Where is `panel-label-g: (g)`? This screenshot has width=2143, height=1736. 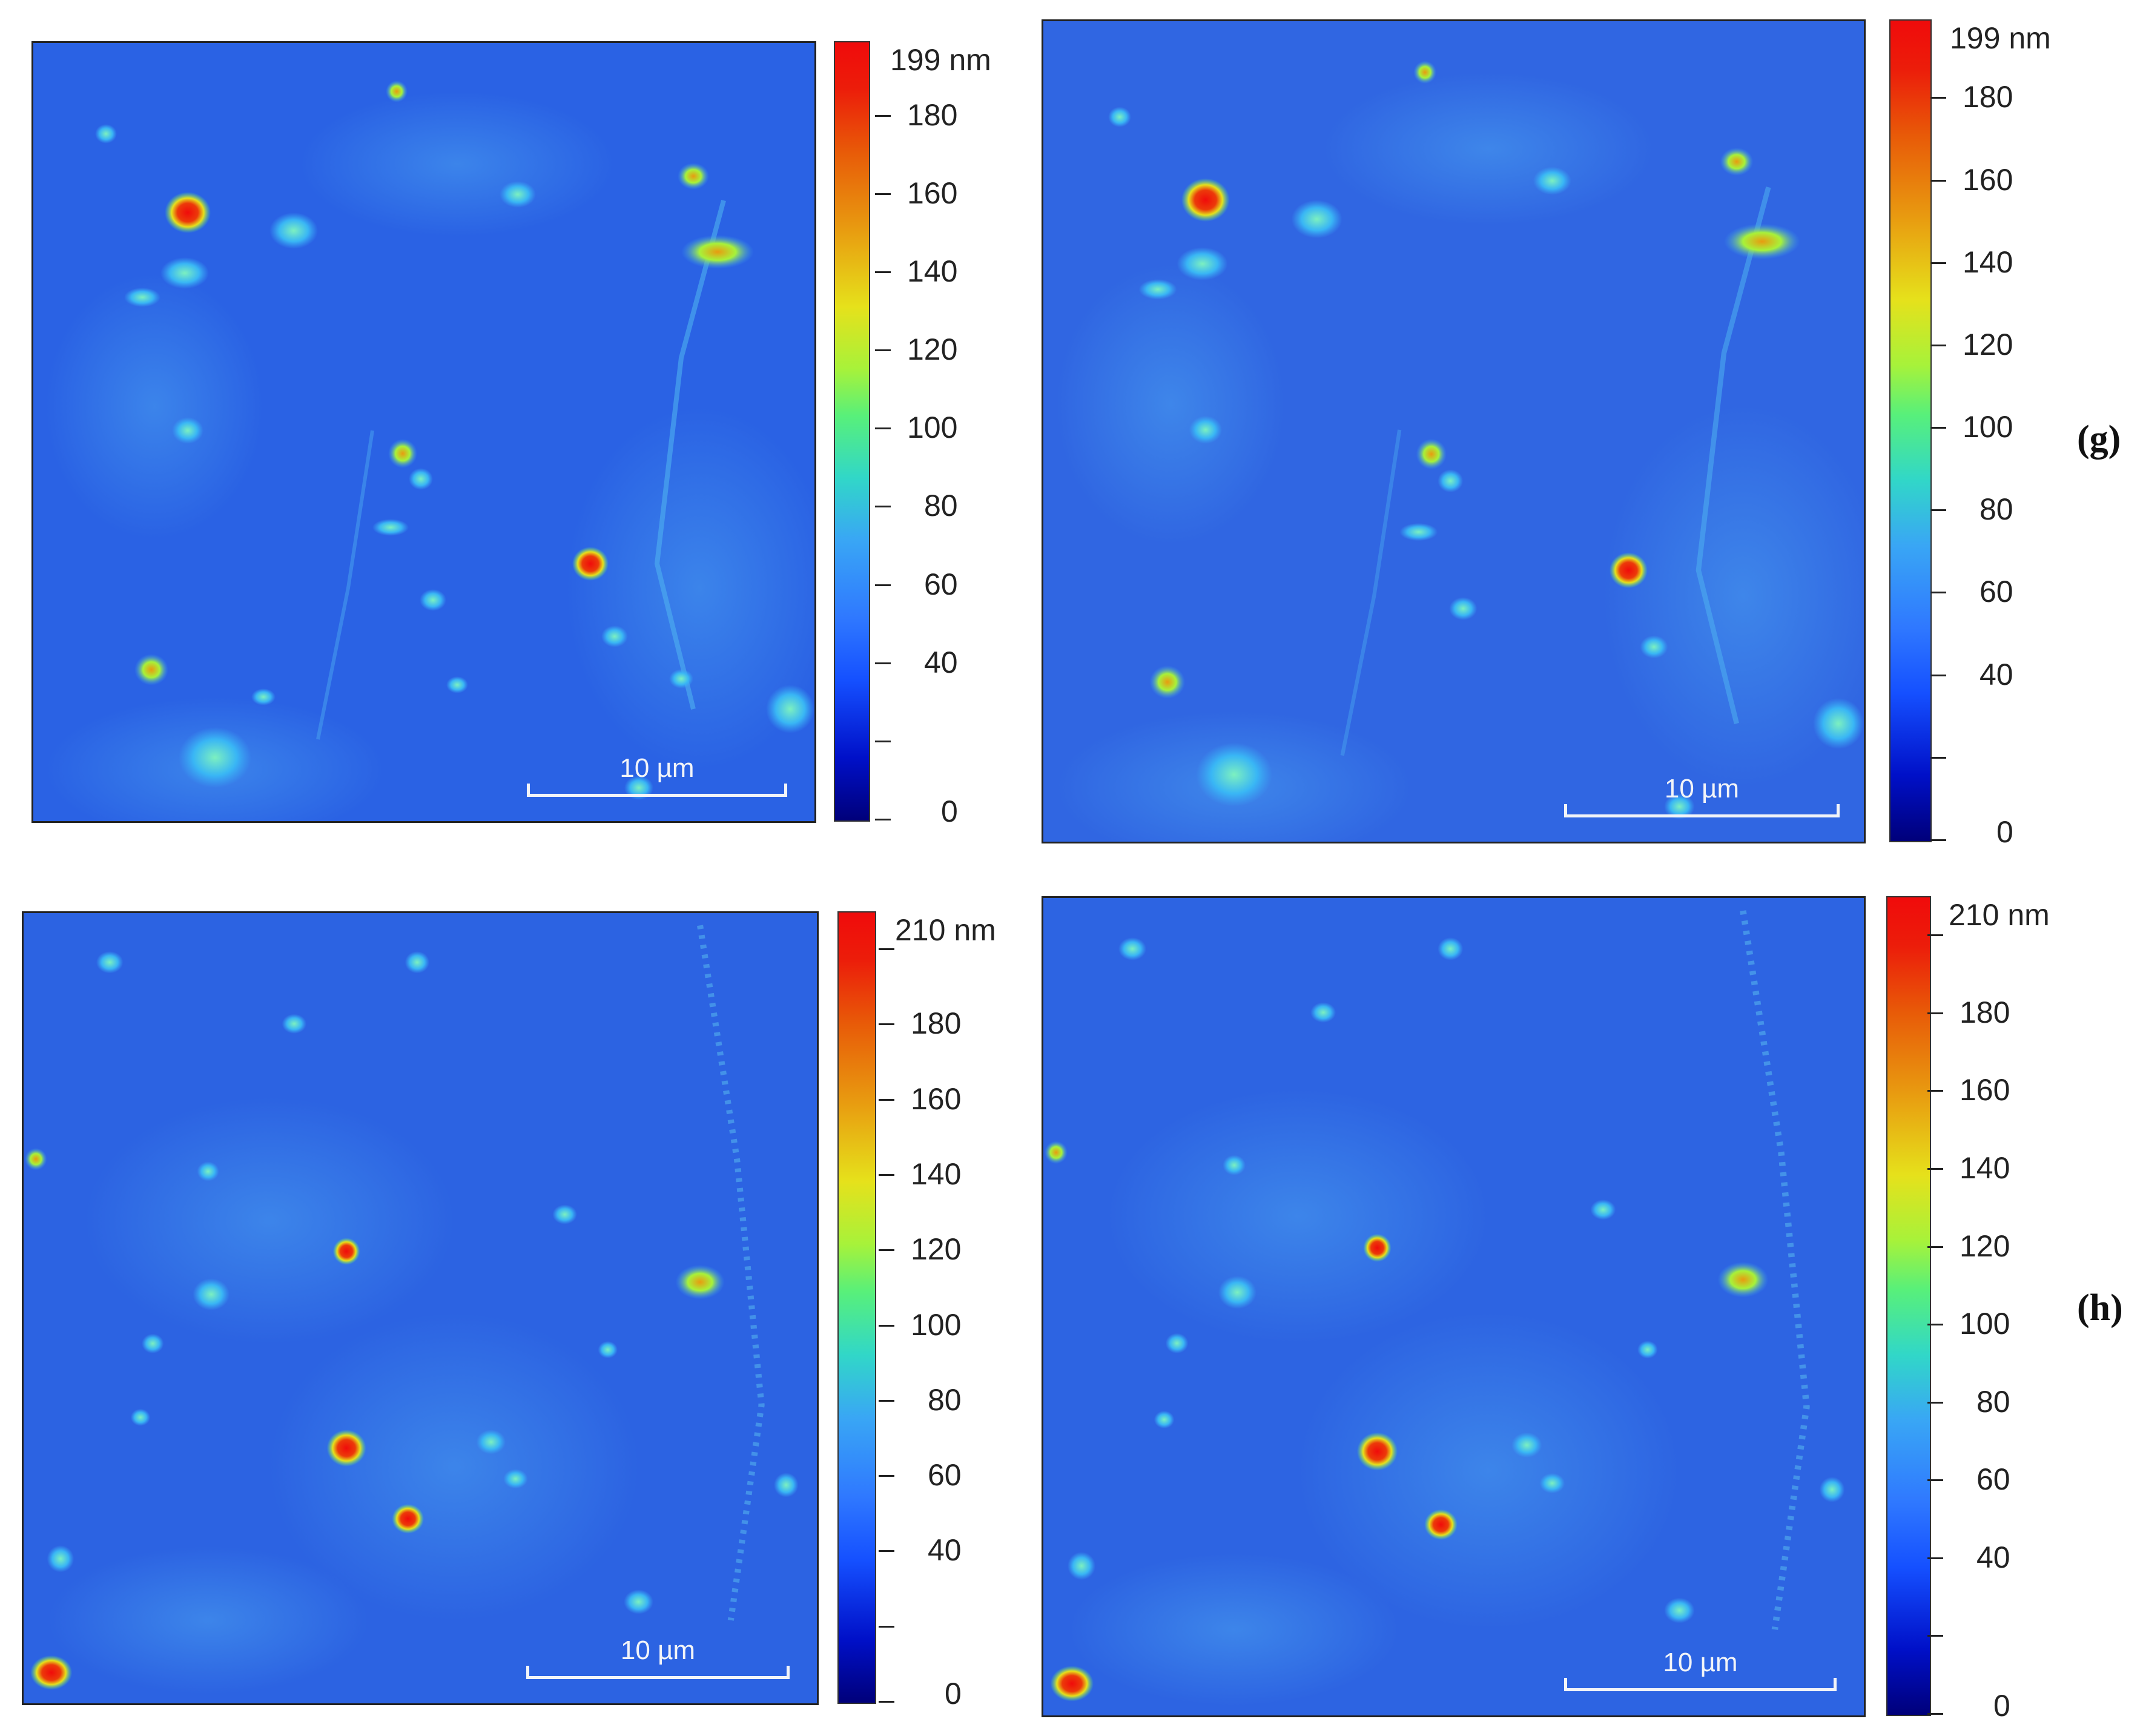 panel-label-g: (g) is located at coordinates (2099, 439).